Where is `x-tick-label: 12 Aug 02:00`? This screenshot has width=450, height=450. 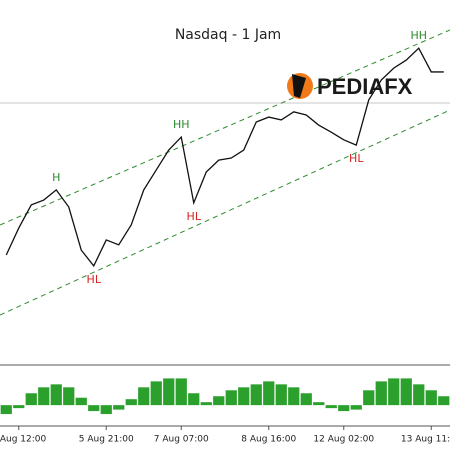
x-tick-label: 12 Aug 02:00 is located at coordinates (343, 440).